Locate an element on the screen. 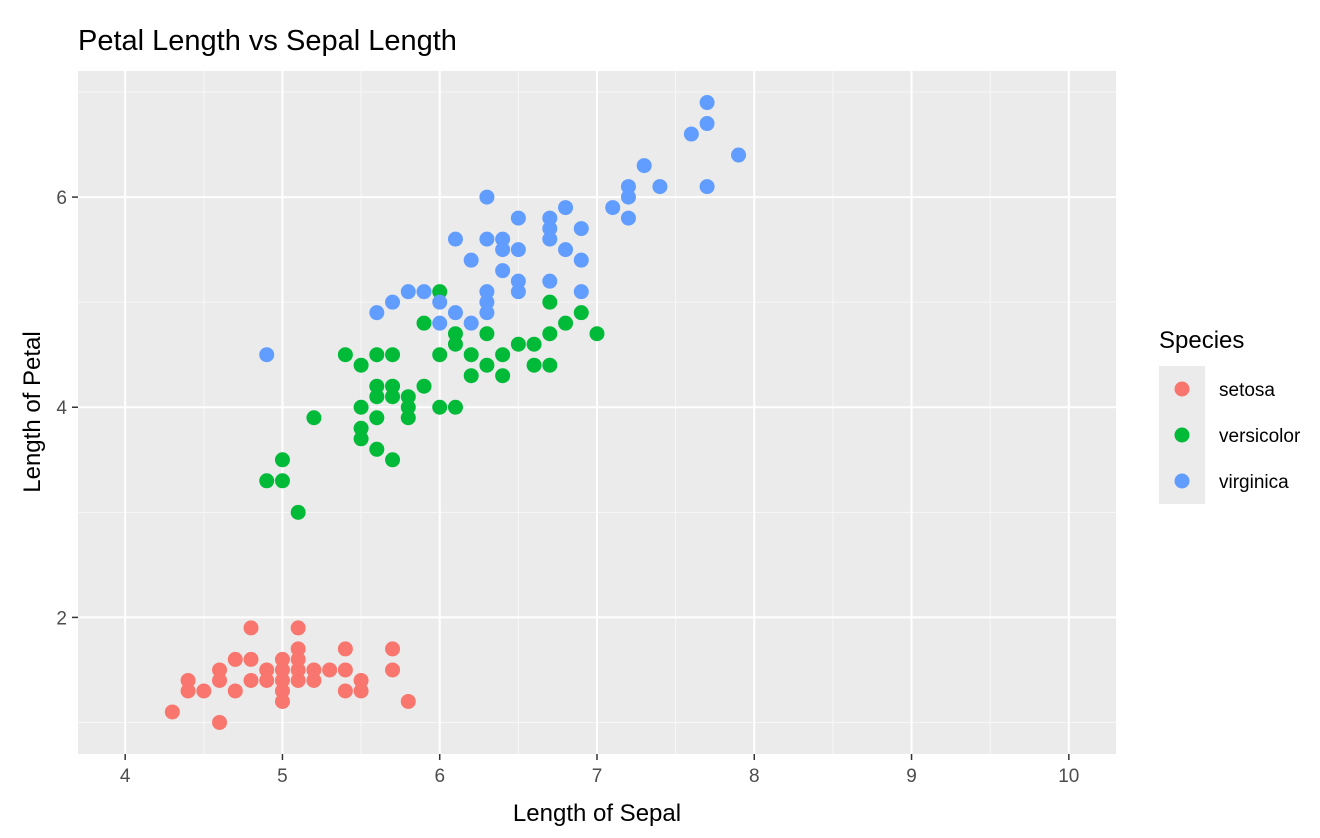  y-tick-label: 2 is located at coordinates (61, 618).